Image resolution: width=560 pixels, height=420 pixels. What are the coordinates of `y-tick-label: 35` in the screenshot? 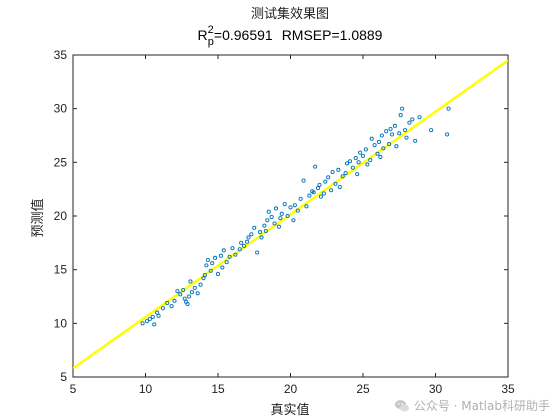 It's located at (61, 55).